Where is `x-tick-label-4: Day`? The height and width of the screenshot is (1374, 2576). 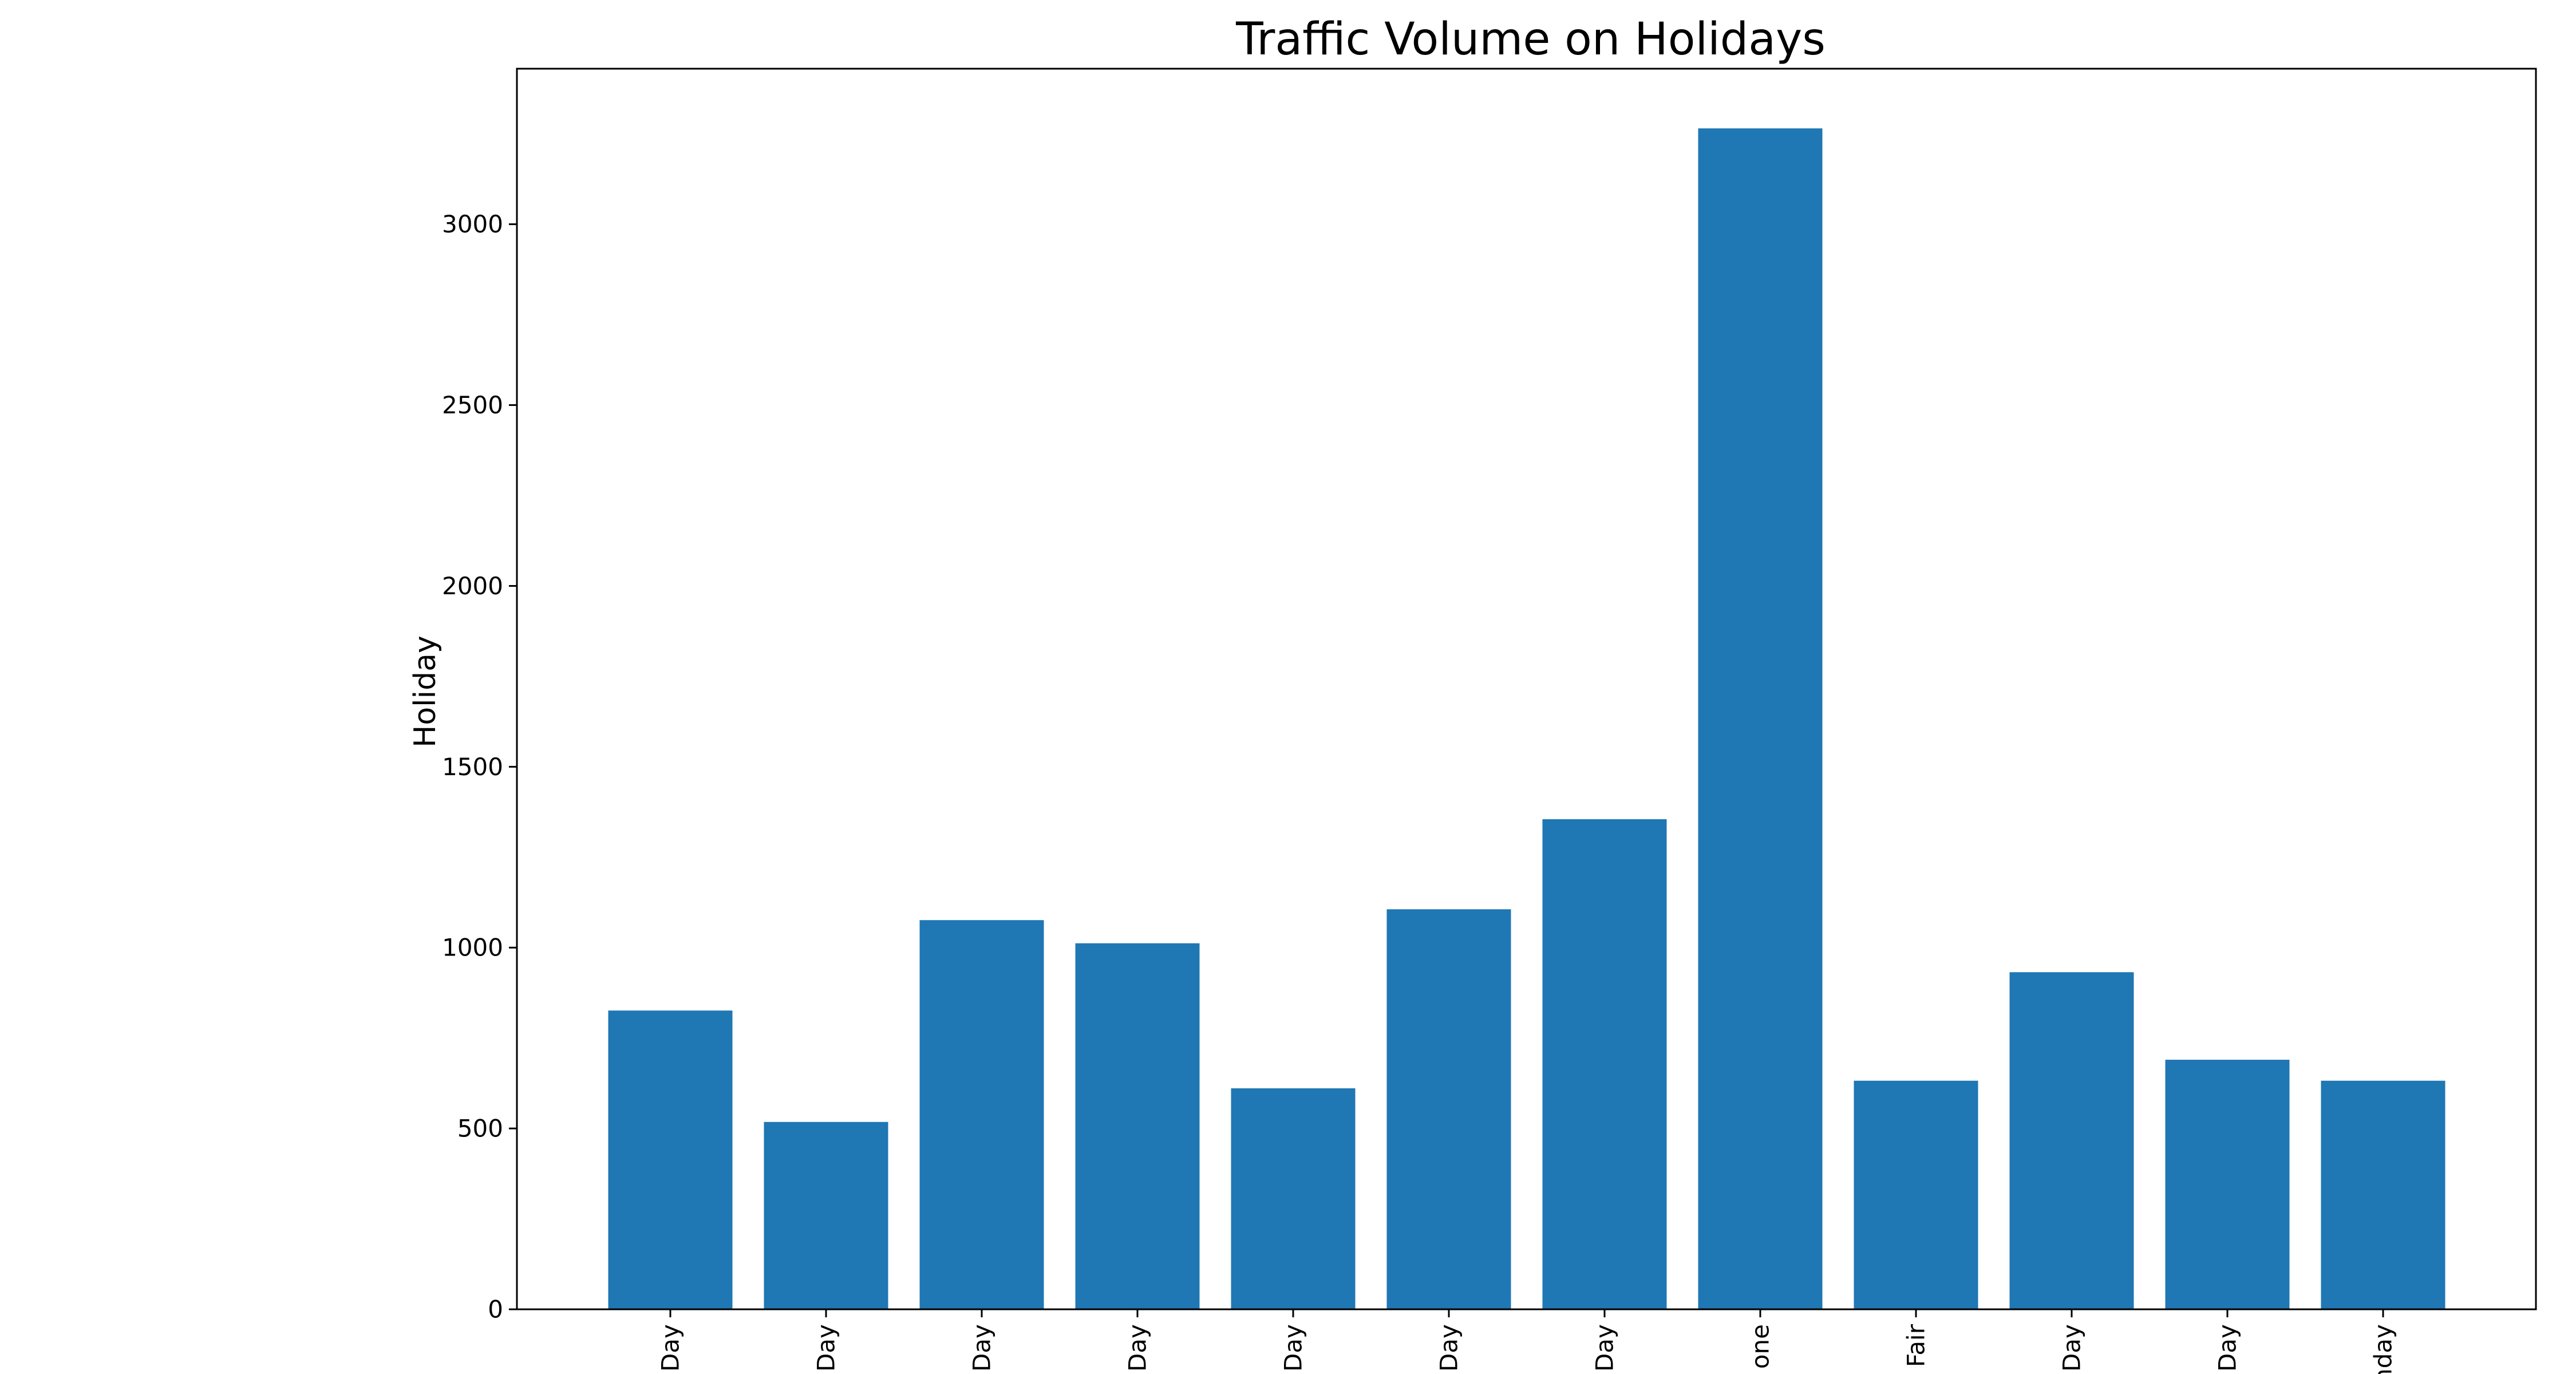
x-tick-label-4: Day is located at coordinates (1138, 1348).